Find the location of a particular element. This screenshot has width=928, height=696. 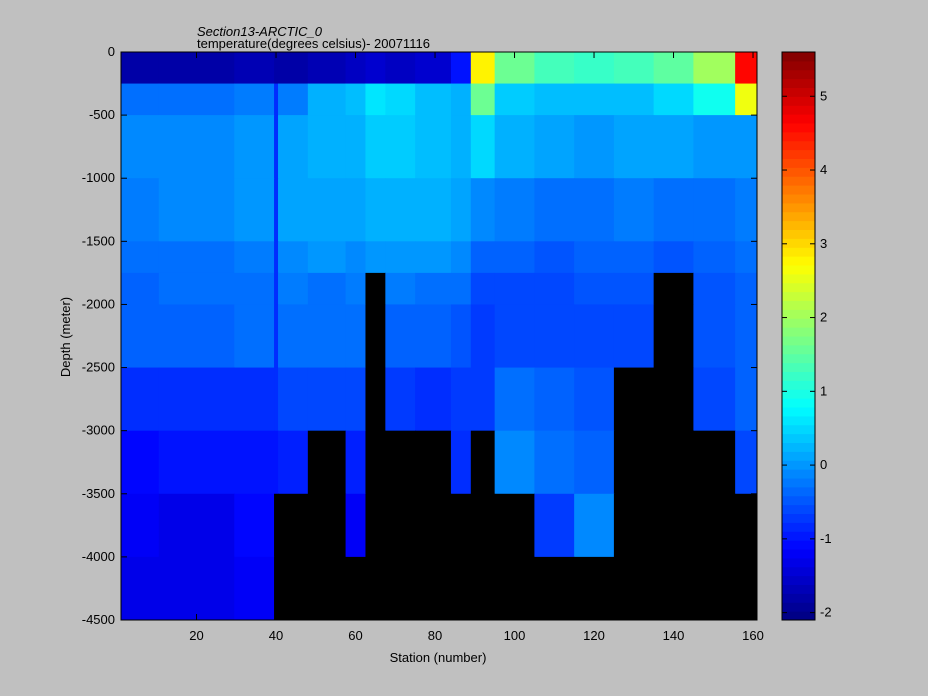

y-tick-label: -1000 is located at coordinates (98, 177).